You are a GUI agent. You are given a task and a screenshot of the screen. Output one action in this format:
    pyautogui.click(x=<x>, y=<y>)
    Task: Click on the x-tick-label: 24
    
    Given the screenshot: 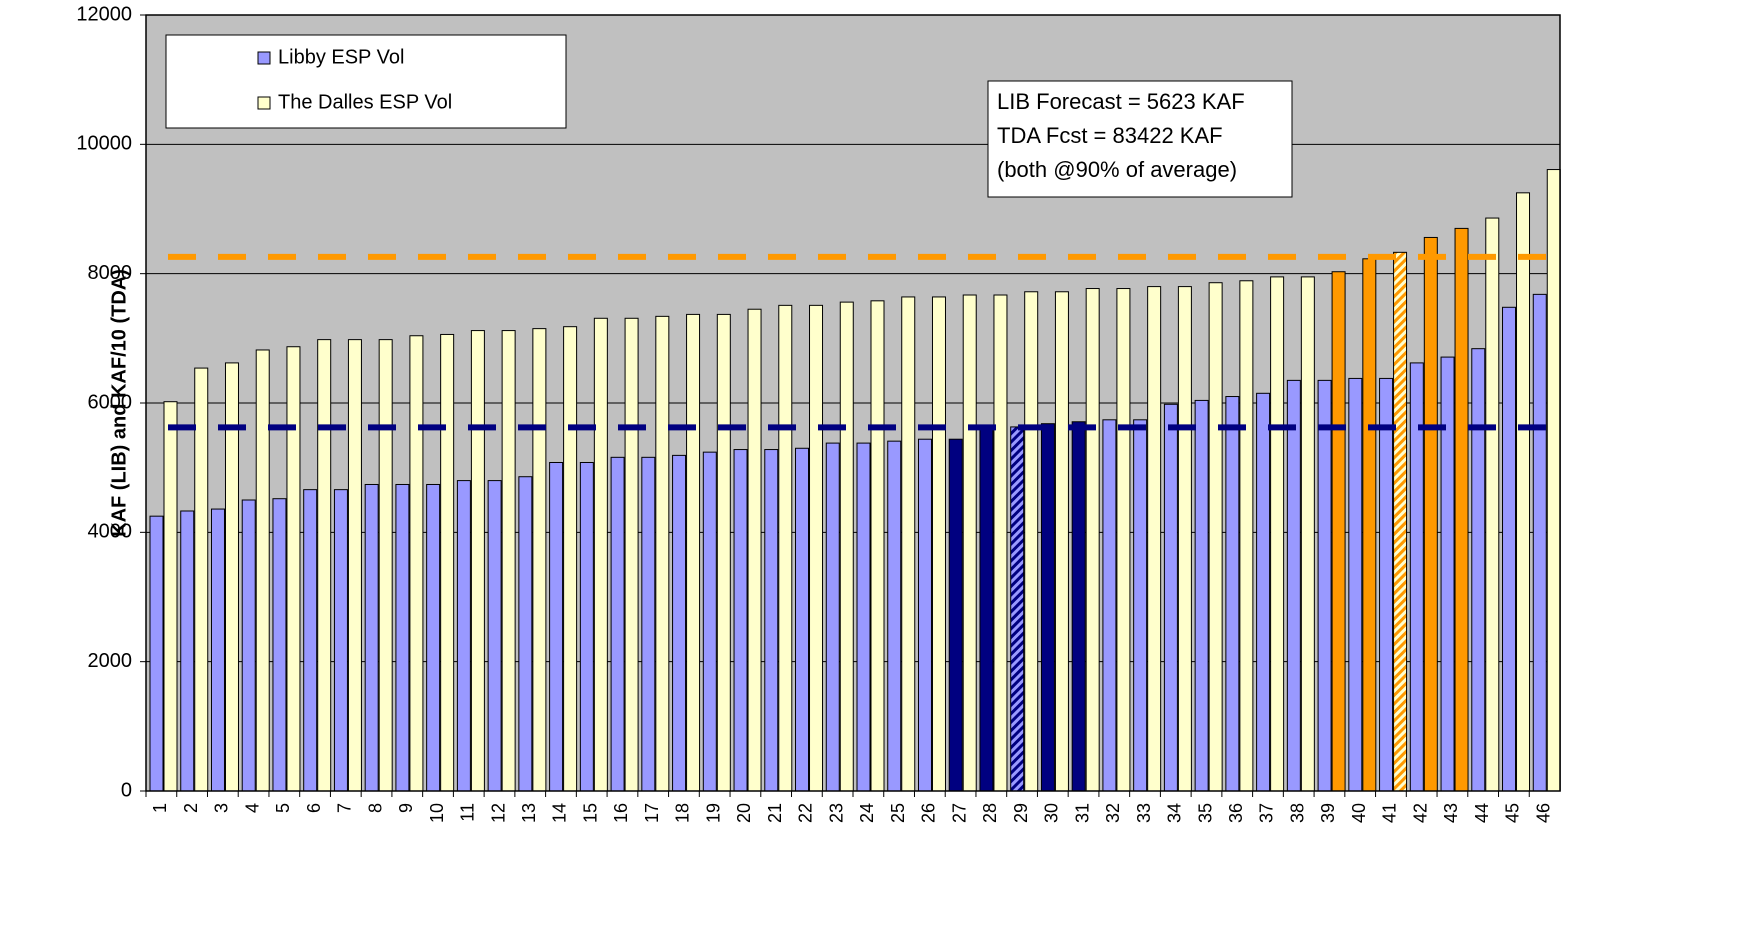 What is the action you would take?
    pyautogui.click(x=867, y=813)
    